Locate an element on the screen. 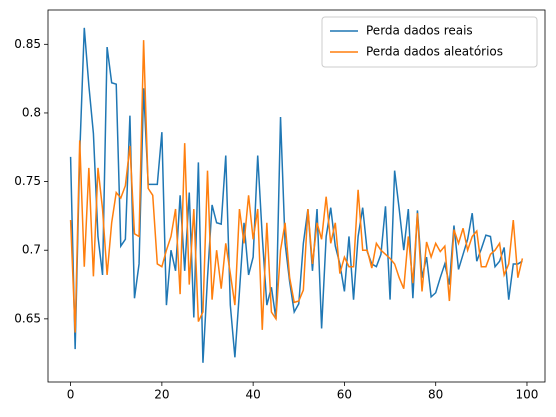  y-tick-label: 0.65 is located at coordinates (27, 318).